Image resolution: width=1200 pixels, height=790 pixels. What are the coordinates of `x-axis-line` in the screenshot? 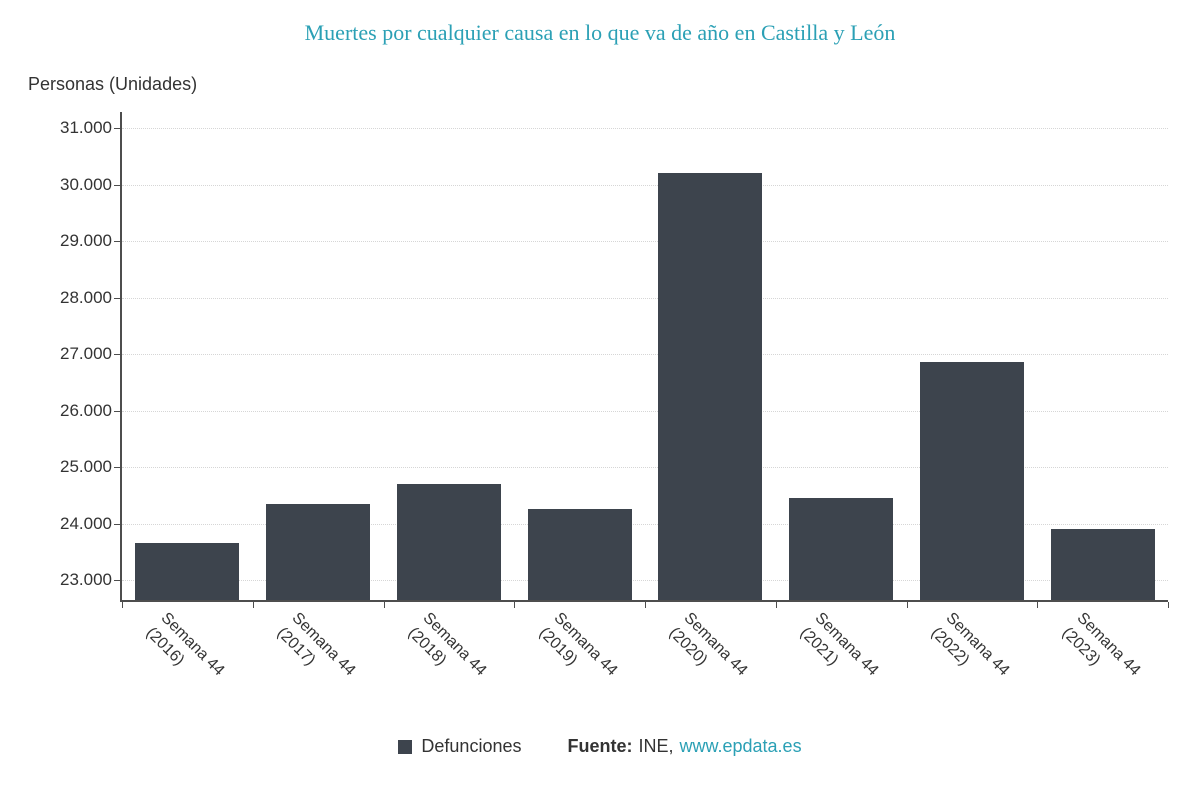 It's located at (644, 601).